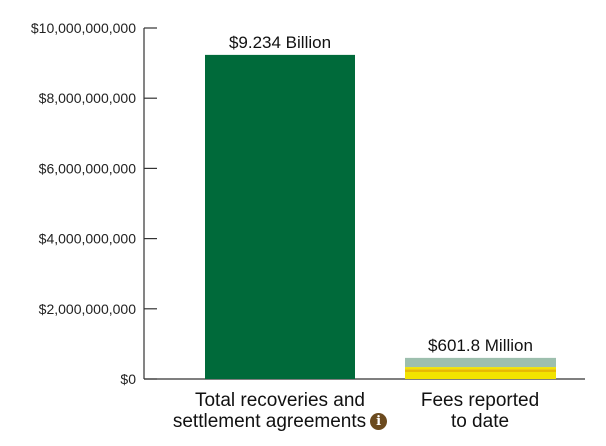 This screenshot has height=446, width=606. Describe the element at coordinates (88, 98) in the screenshot. I see `y-tick-label: $8,000,000,000` at that location.